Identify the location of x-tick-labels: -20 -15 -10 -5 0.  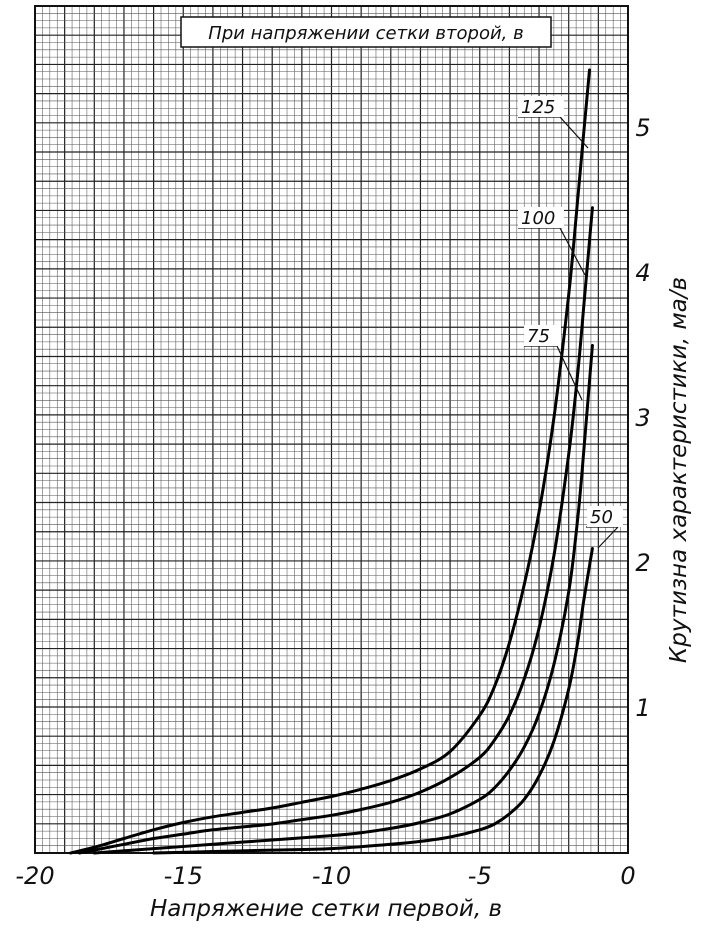
(325, 876).